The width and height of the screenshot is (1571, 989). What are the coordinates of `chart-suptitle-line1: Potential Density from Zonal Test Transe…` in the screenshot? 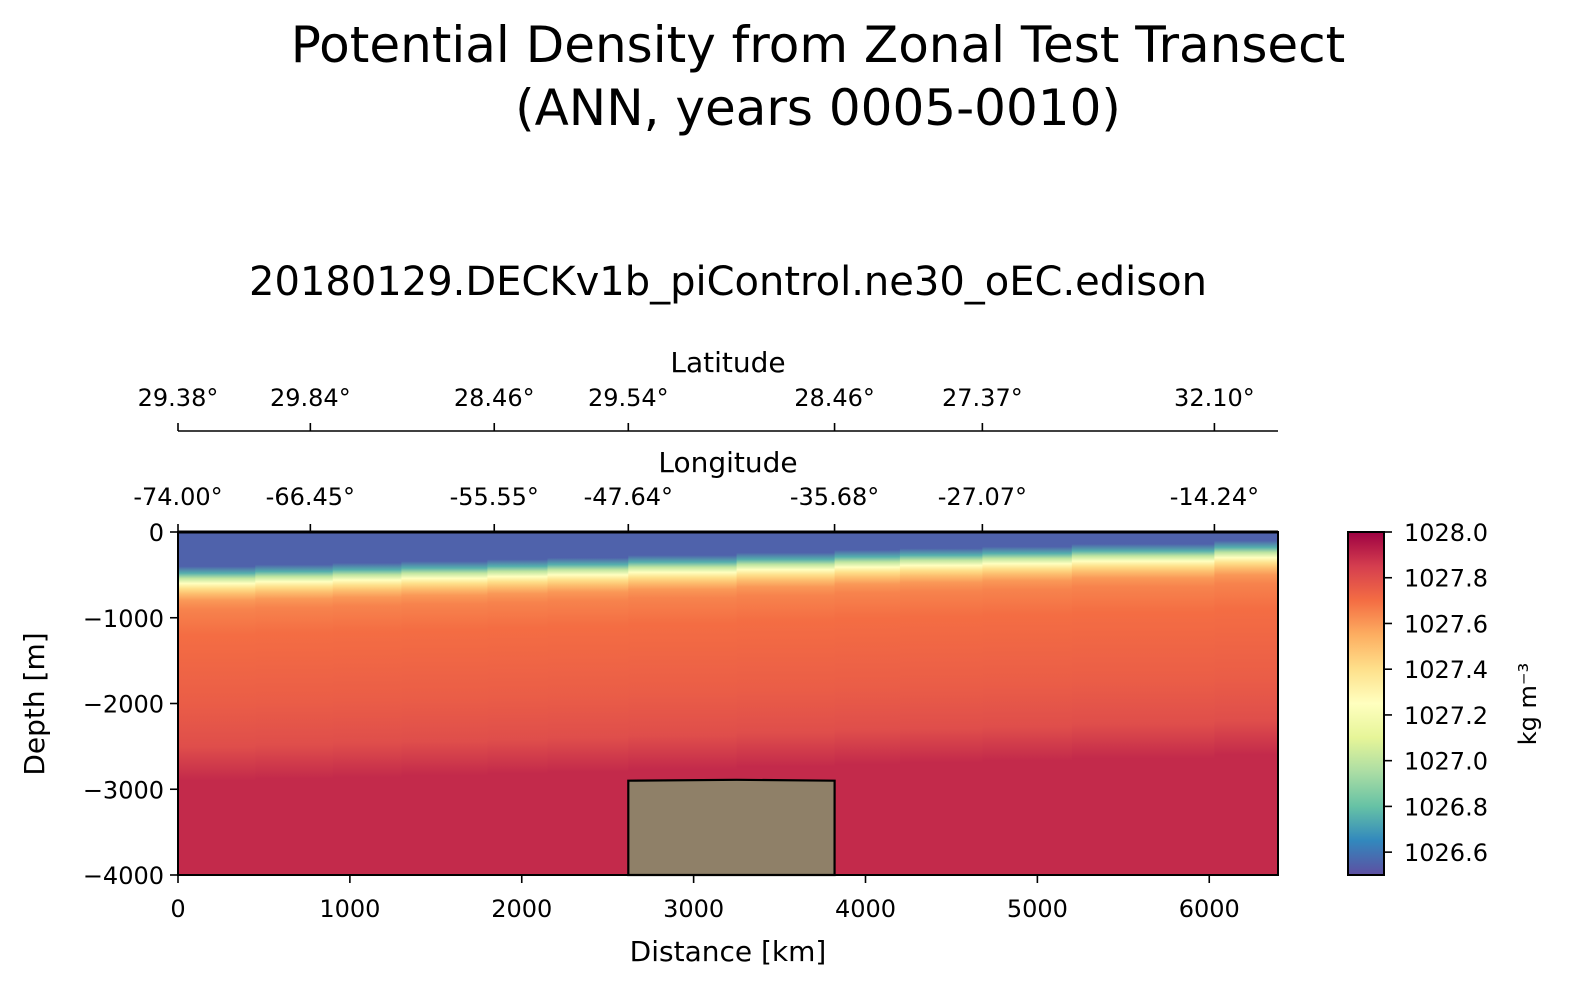 It's located at (818, 45).